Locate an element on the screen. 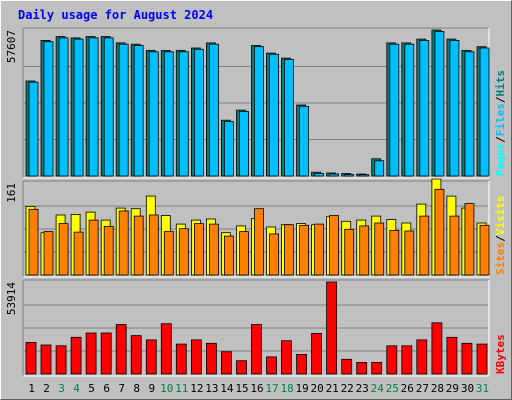 The image size is (512, 400). x-tick-label: 26 is located at coordinates (407, 388).